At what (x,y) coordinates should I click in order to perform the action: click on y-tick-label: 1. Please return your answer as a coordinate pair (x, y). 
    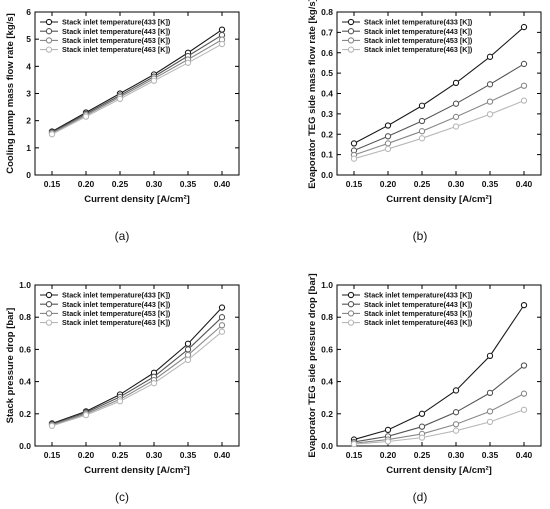
    Looking at the image, I should click on (28, 148).